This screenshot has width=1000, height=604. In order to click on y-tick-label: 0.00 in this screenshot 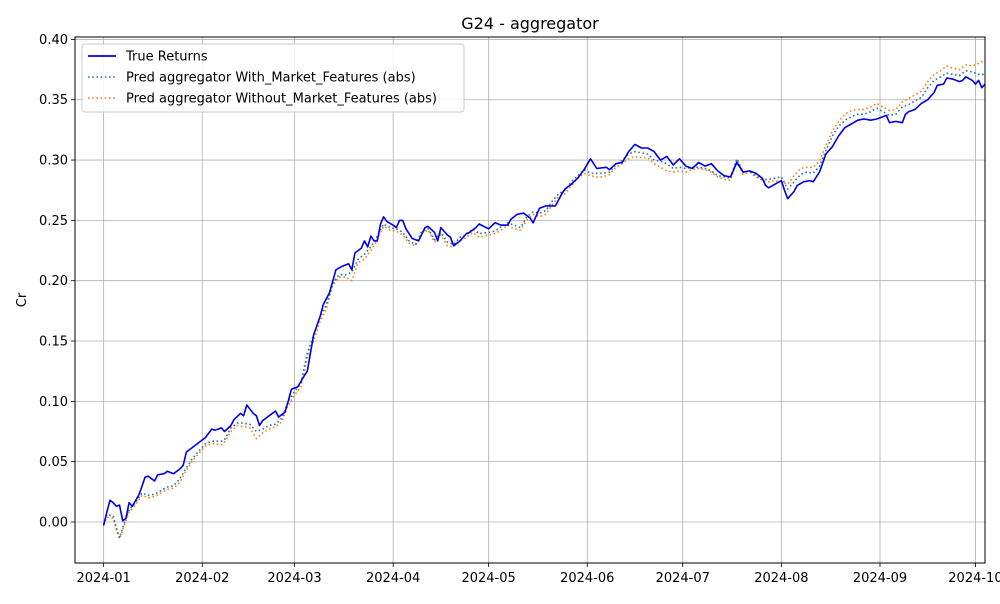, I will do `click(53, 522)`.